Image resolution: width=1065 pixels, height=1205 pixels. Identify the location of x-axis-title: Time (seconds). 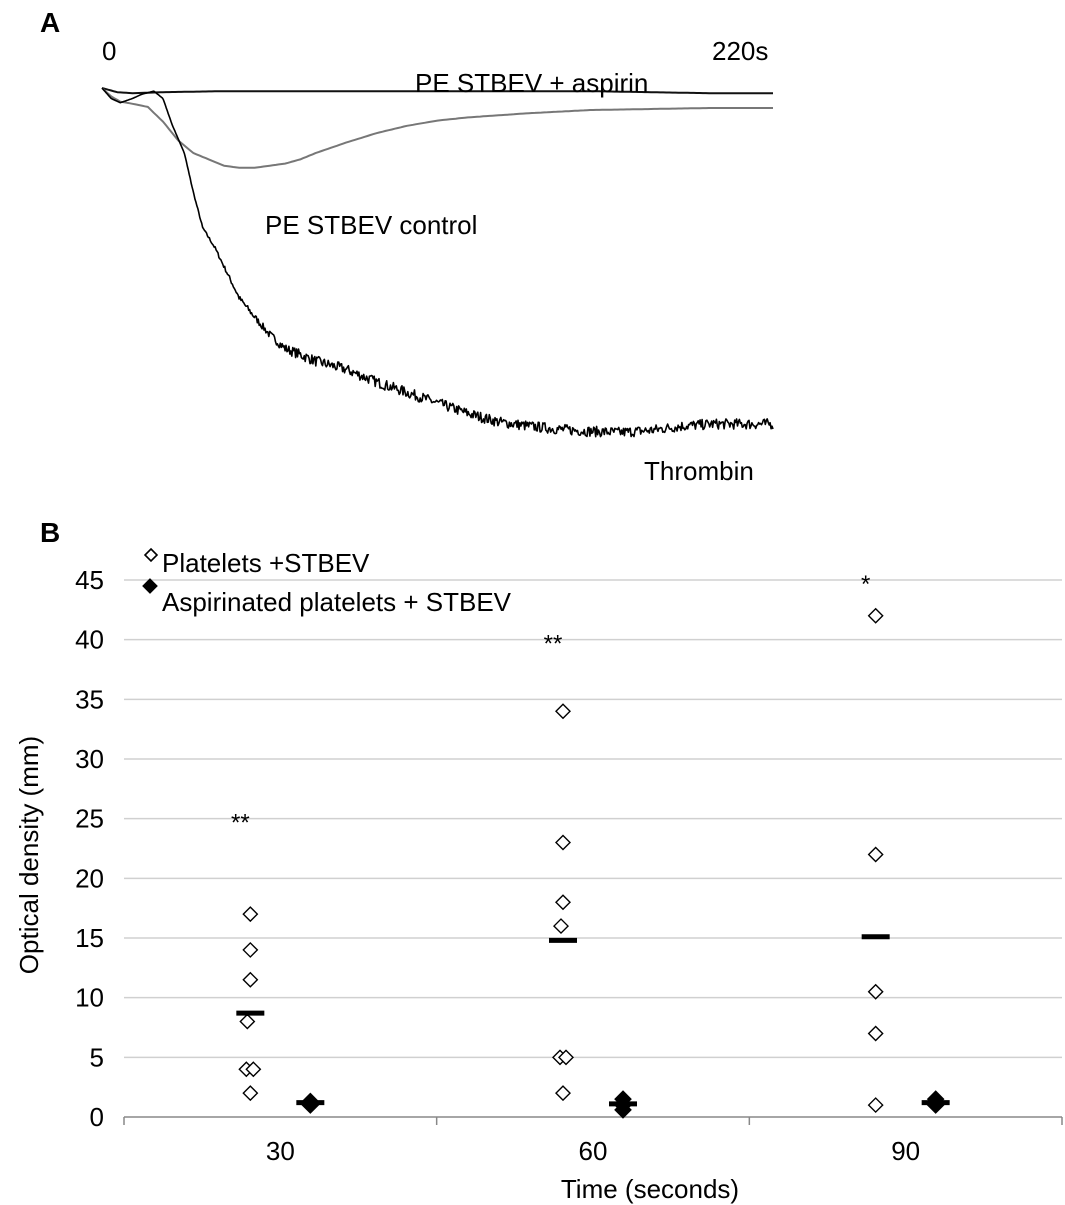
(650, 1189).